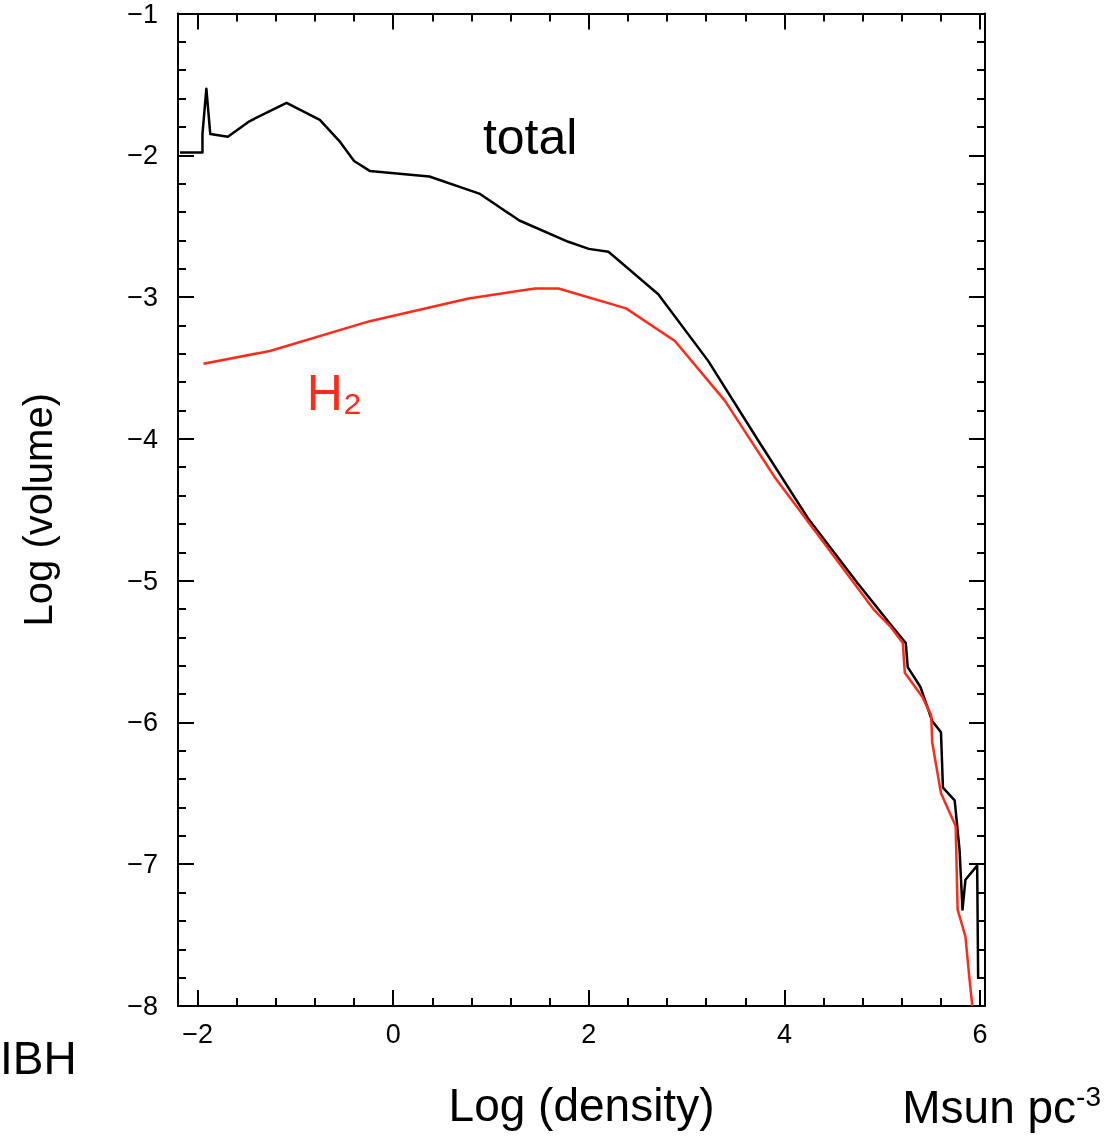  Describe the element at coordinates (393, 1033) in the screenshot. I see `x-tick-label: 0` at that location.